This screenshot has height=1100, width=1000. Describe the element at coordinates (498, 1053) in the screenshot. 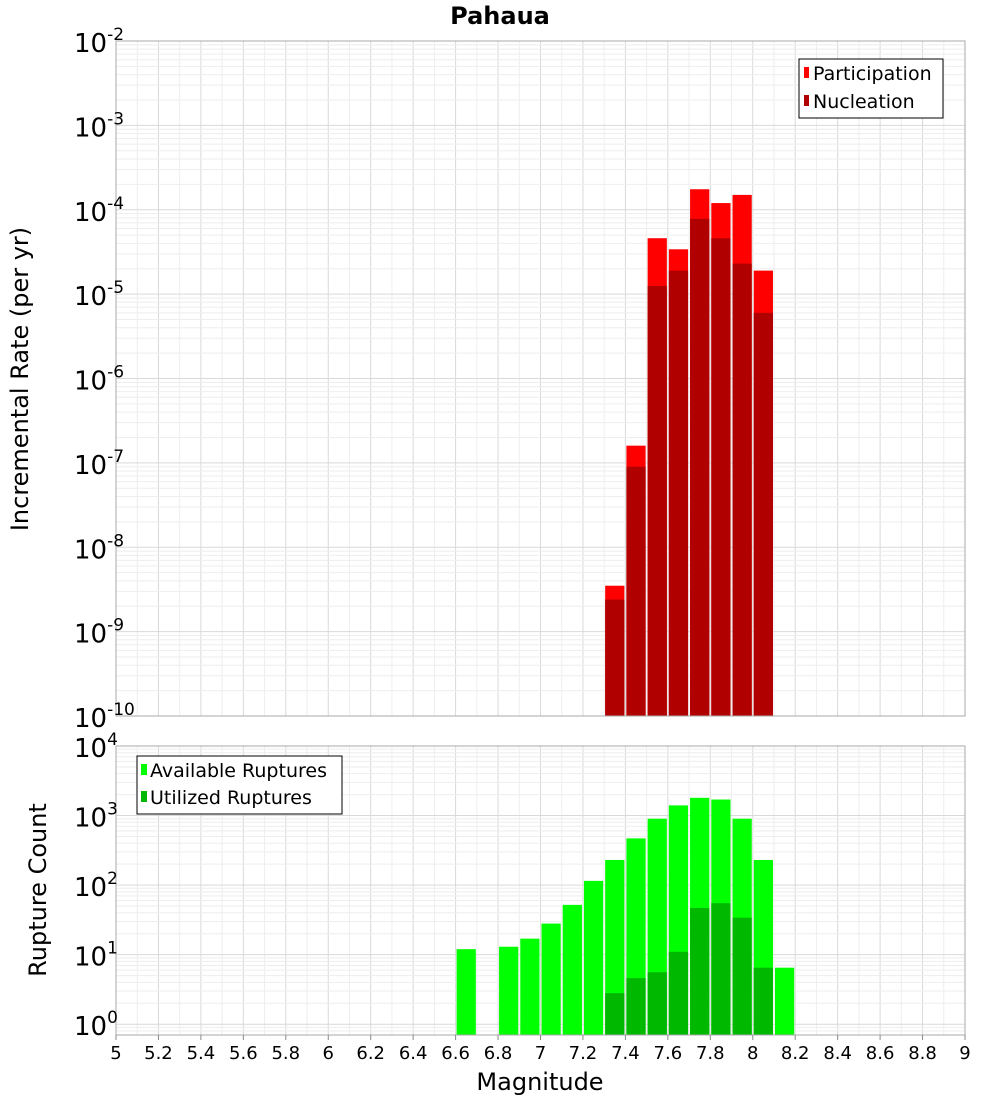

I see `x-tick-label: 6.8` at that location.